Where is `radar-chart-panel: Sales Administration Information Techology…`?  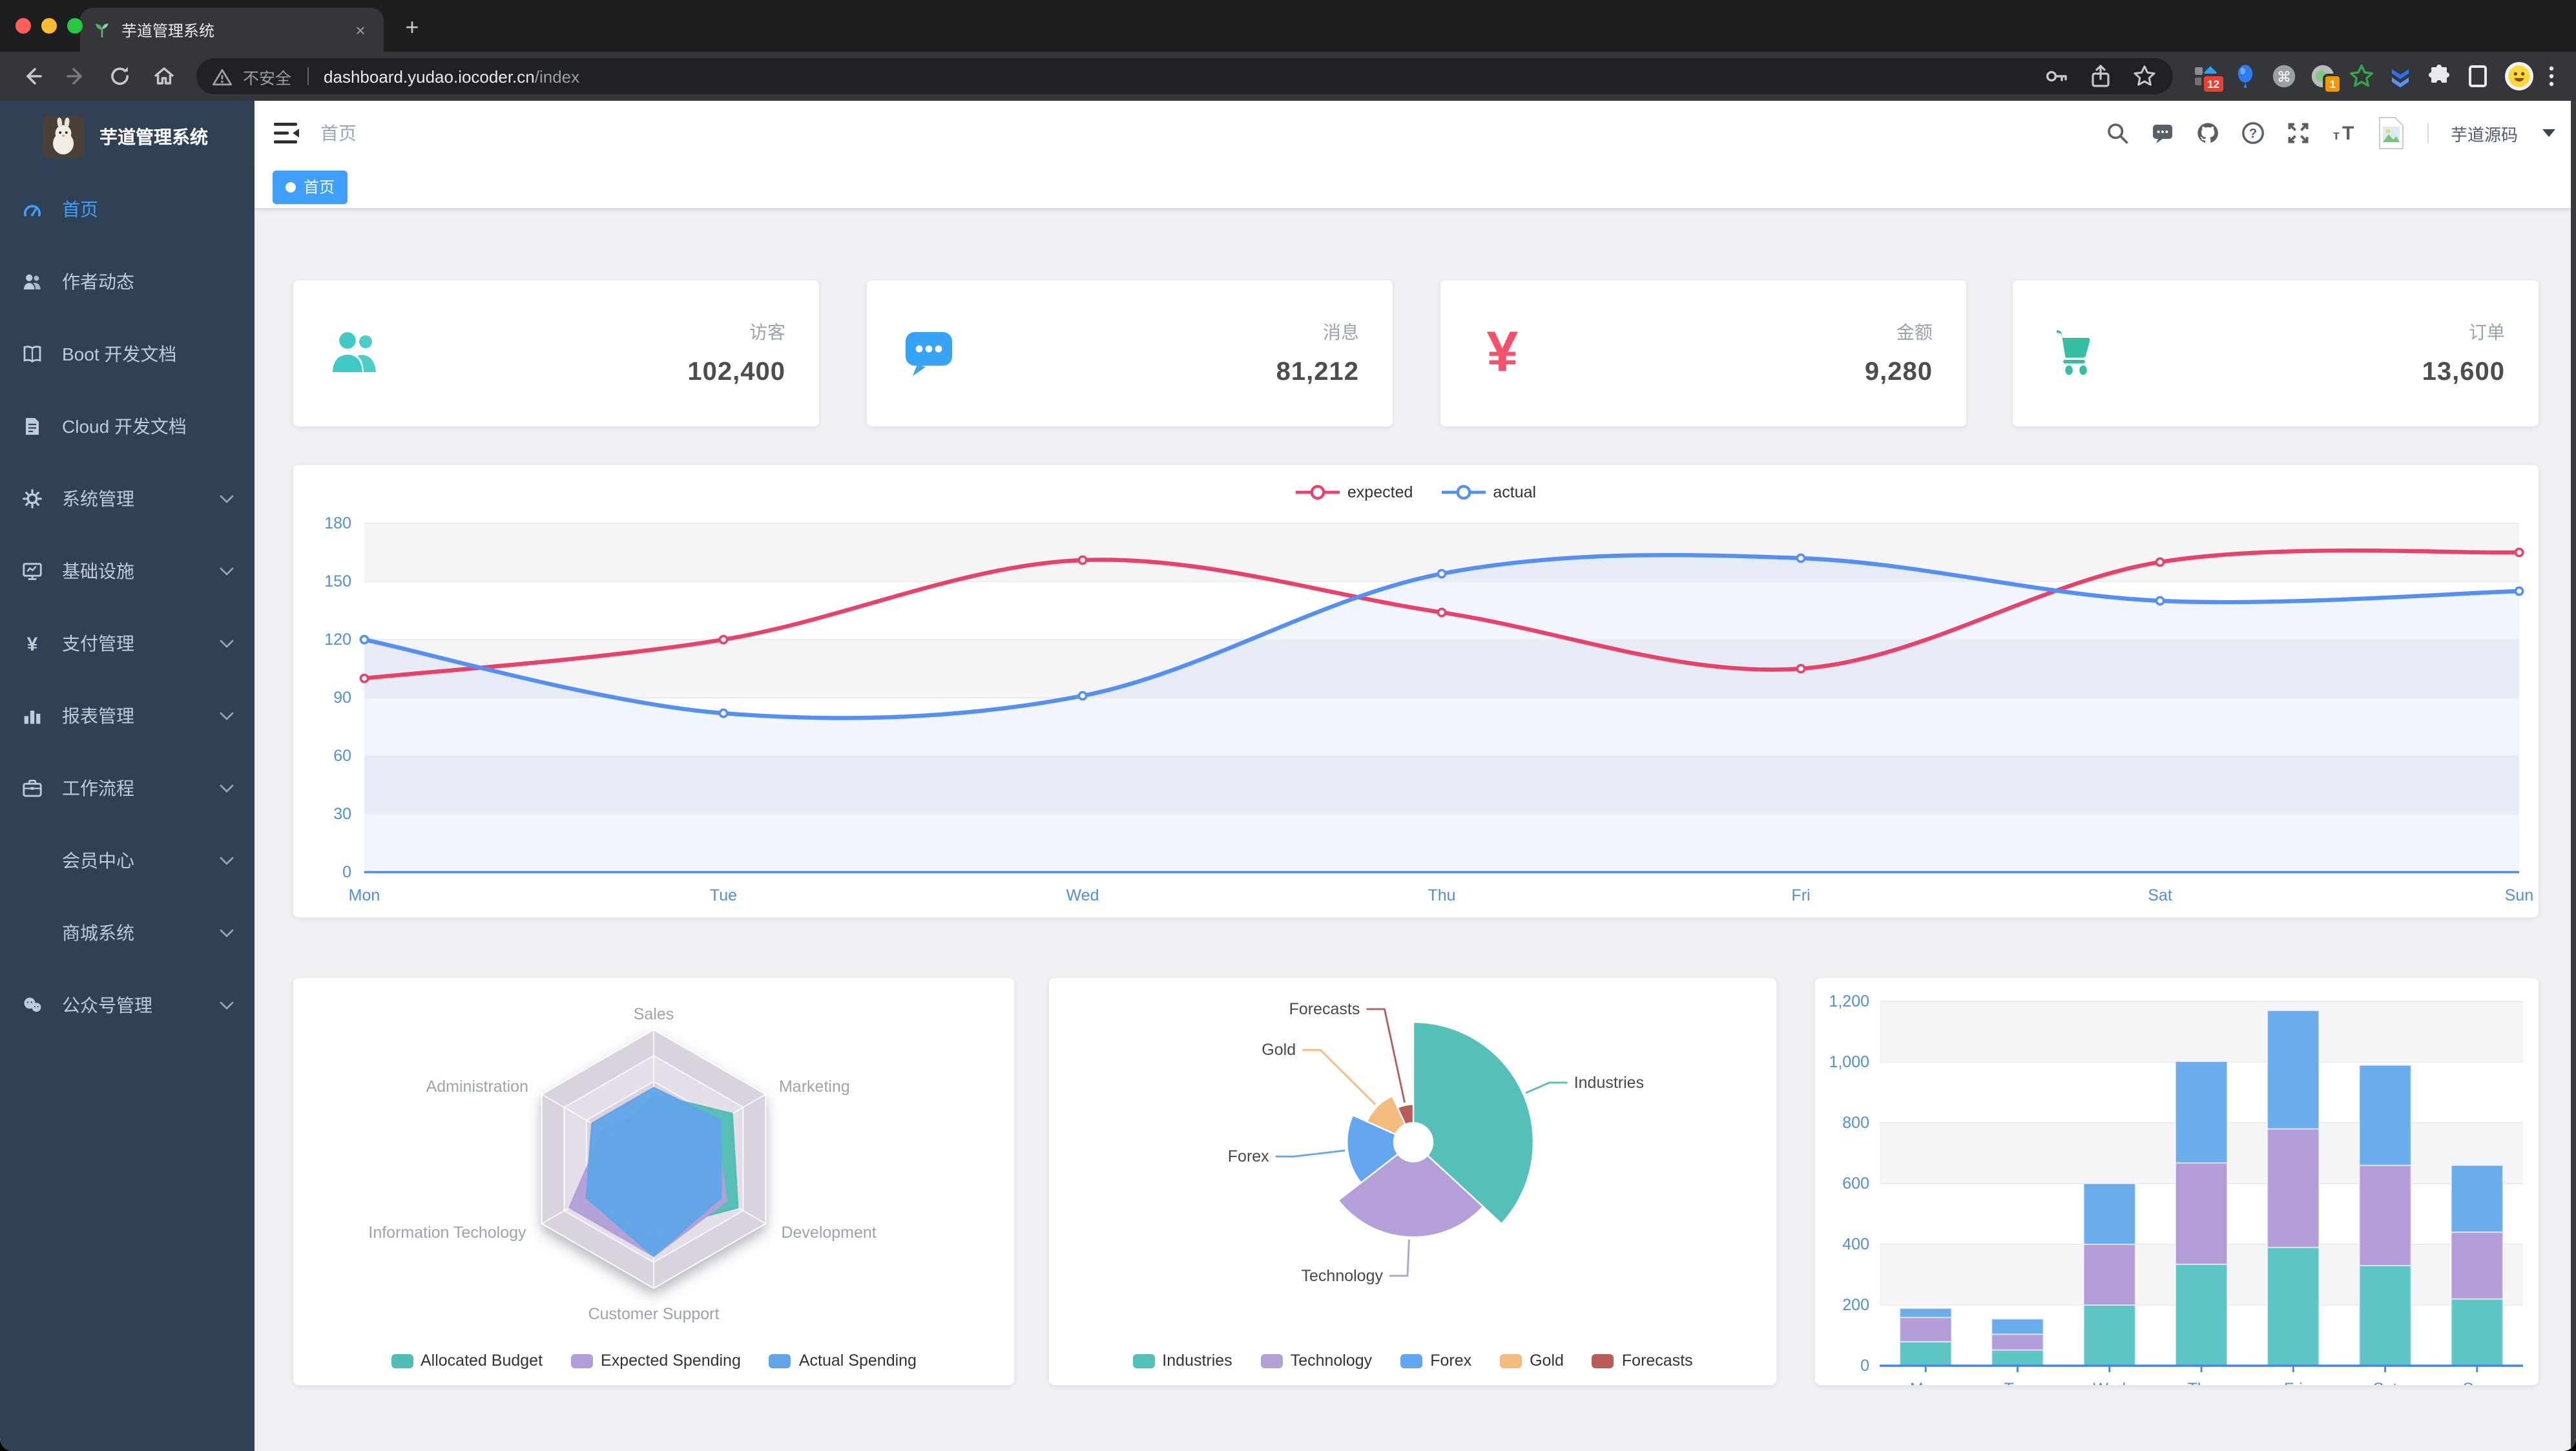 radar-chart-panel: Sales Administration Information Techology… is located at coordinates (653, 1181).